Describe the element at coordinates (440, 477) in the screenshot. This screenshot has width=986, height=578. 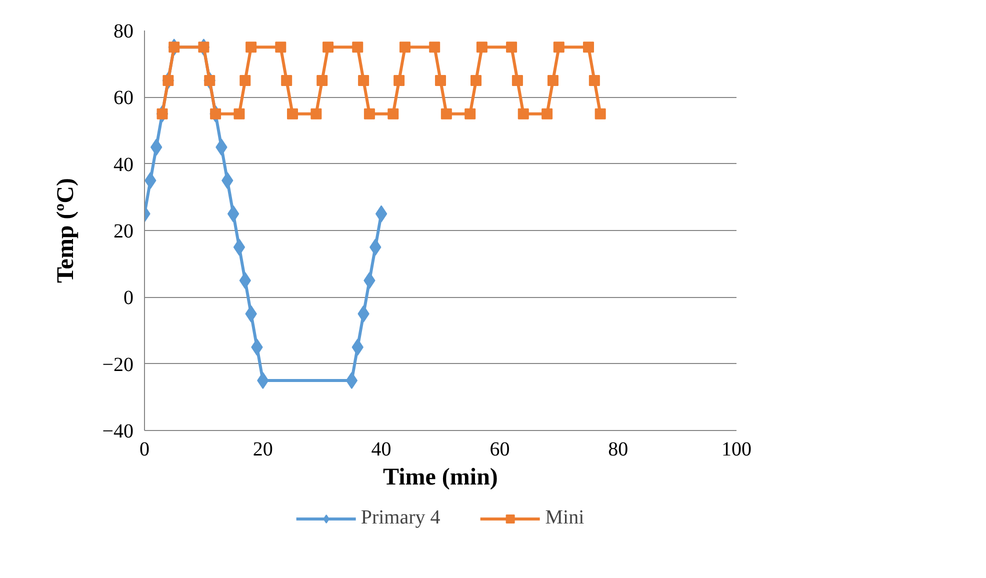
I see `x-axis-title: Time (min)` at that location.